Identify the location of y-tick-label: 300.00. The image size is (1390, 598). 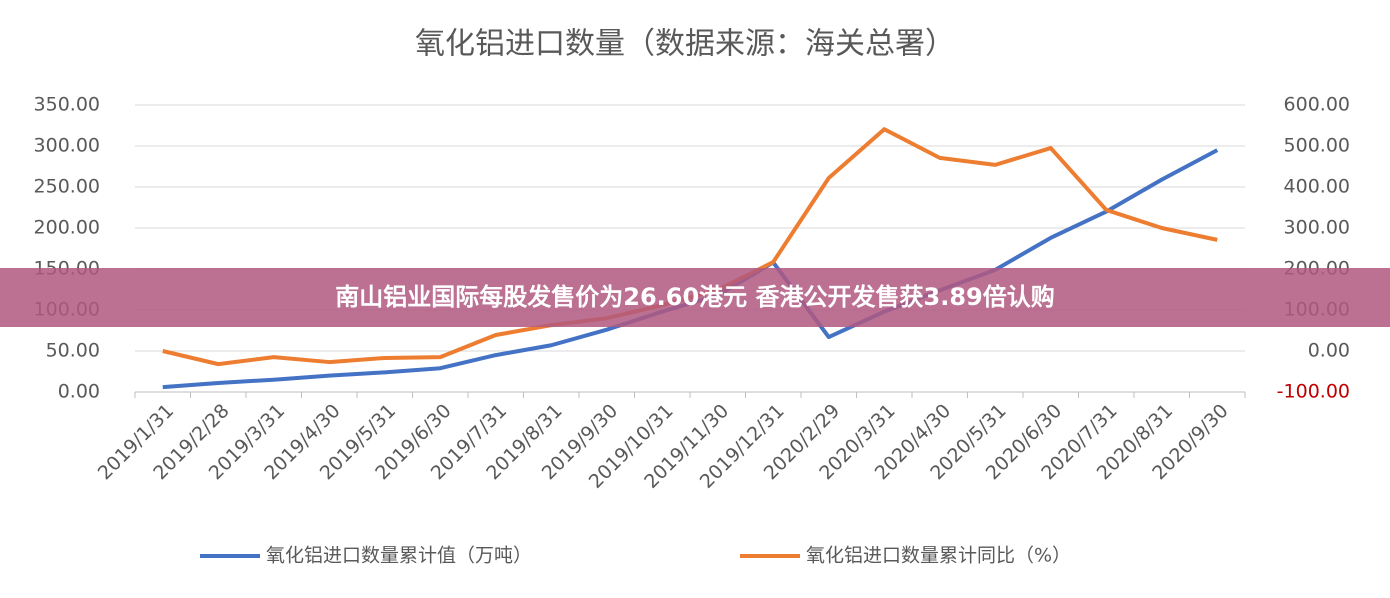
(67, 146).